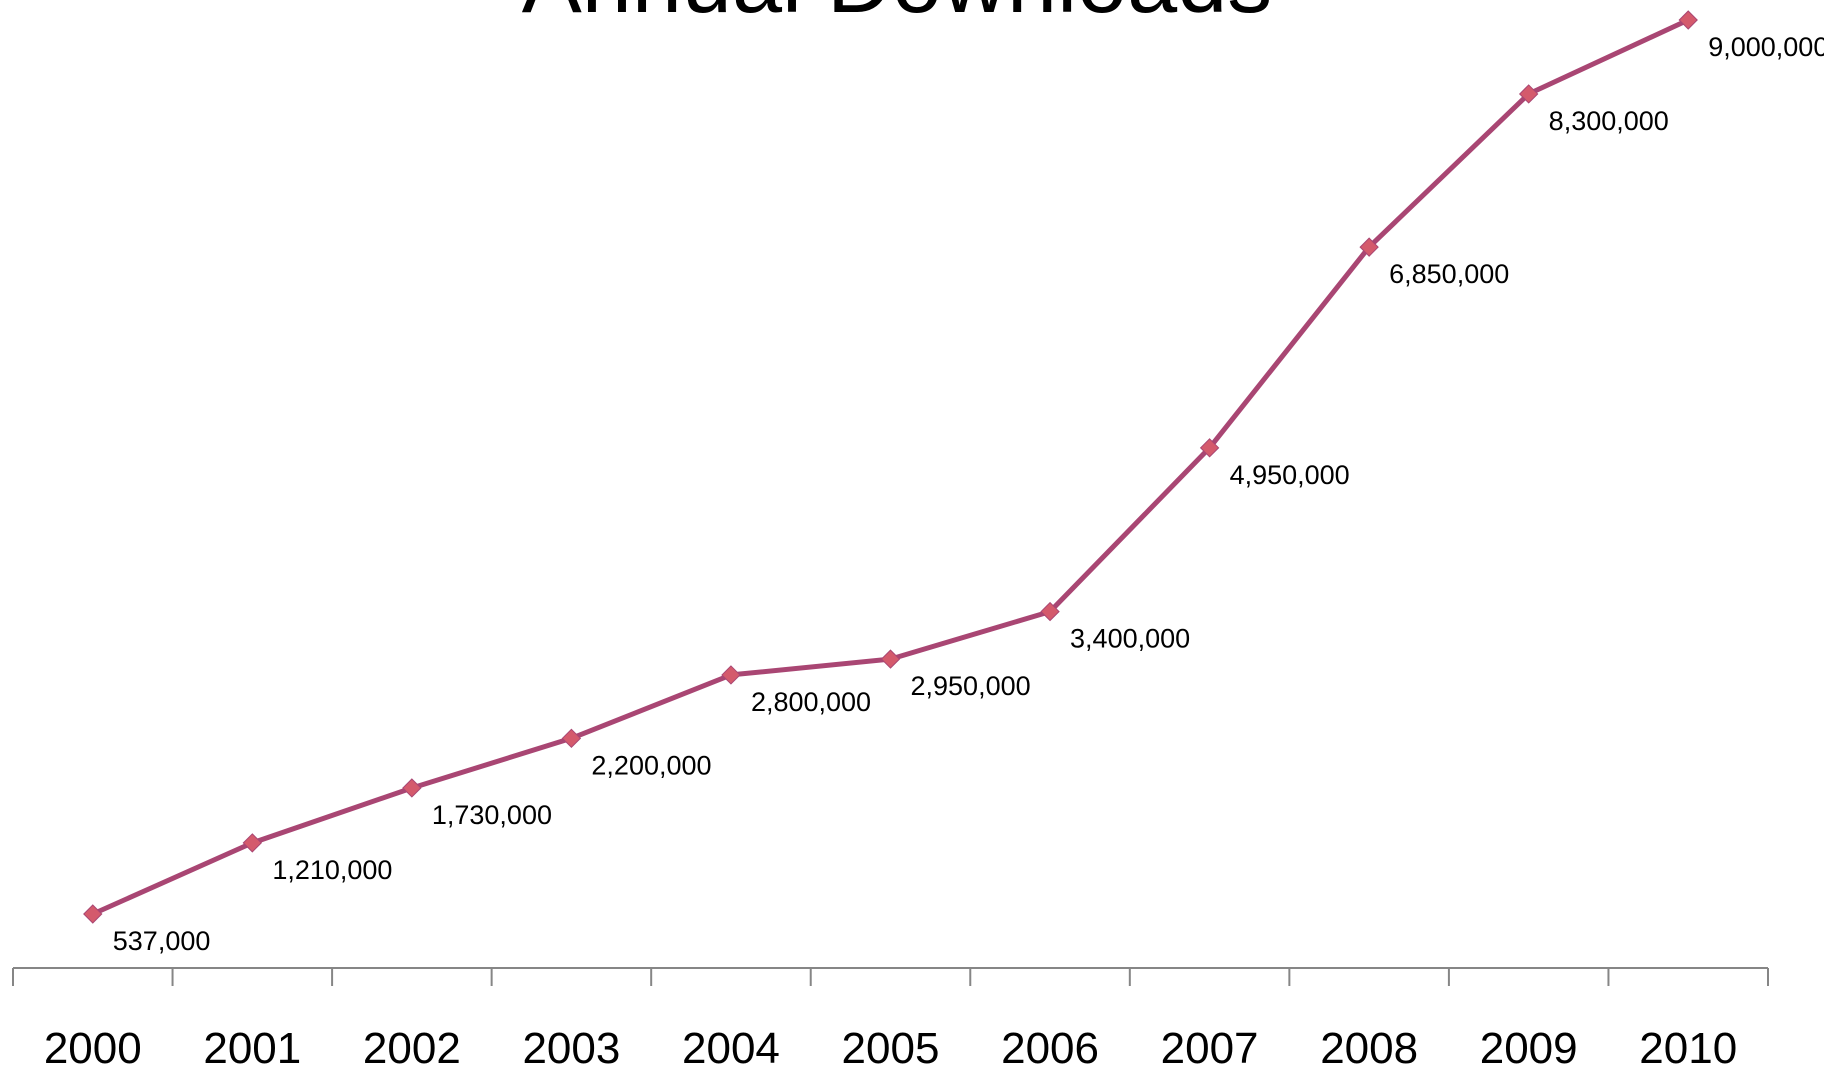 This screenshot has width=1824, height=1069. What do you see at coordinates (971, 686) in the screenshot?
I see `data-label: 2,950,000` at bounding box center [971, 686].